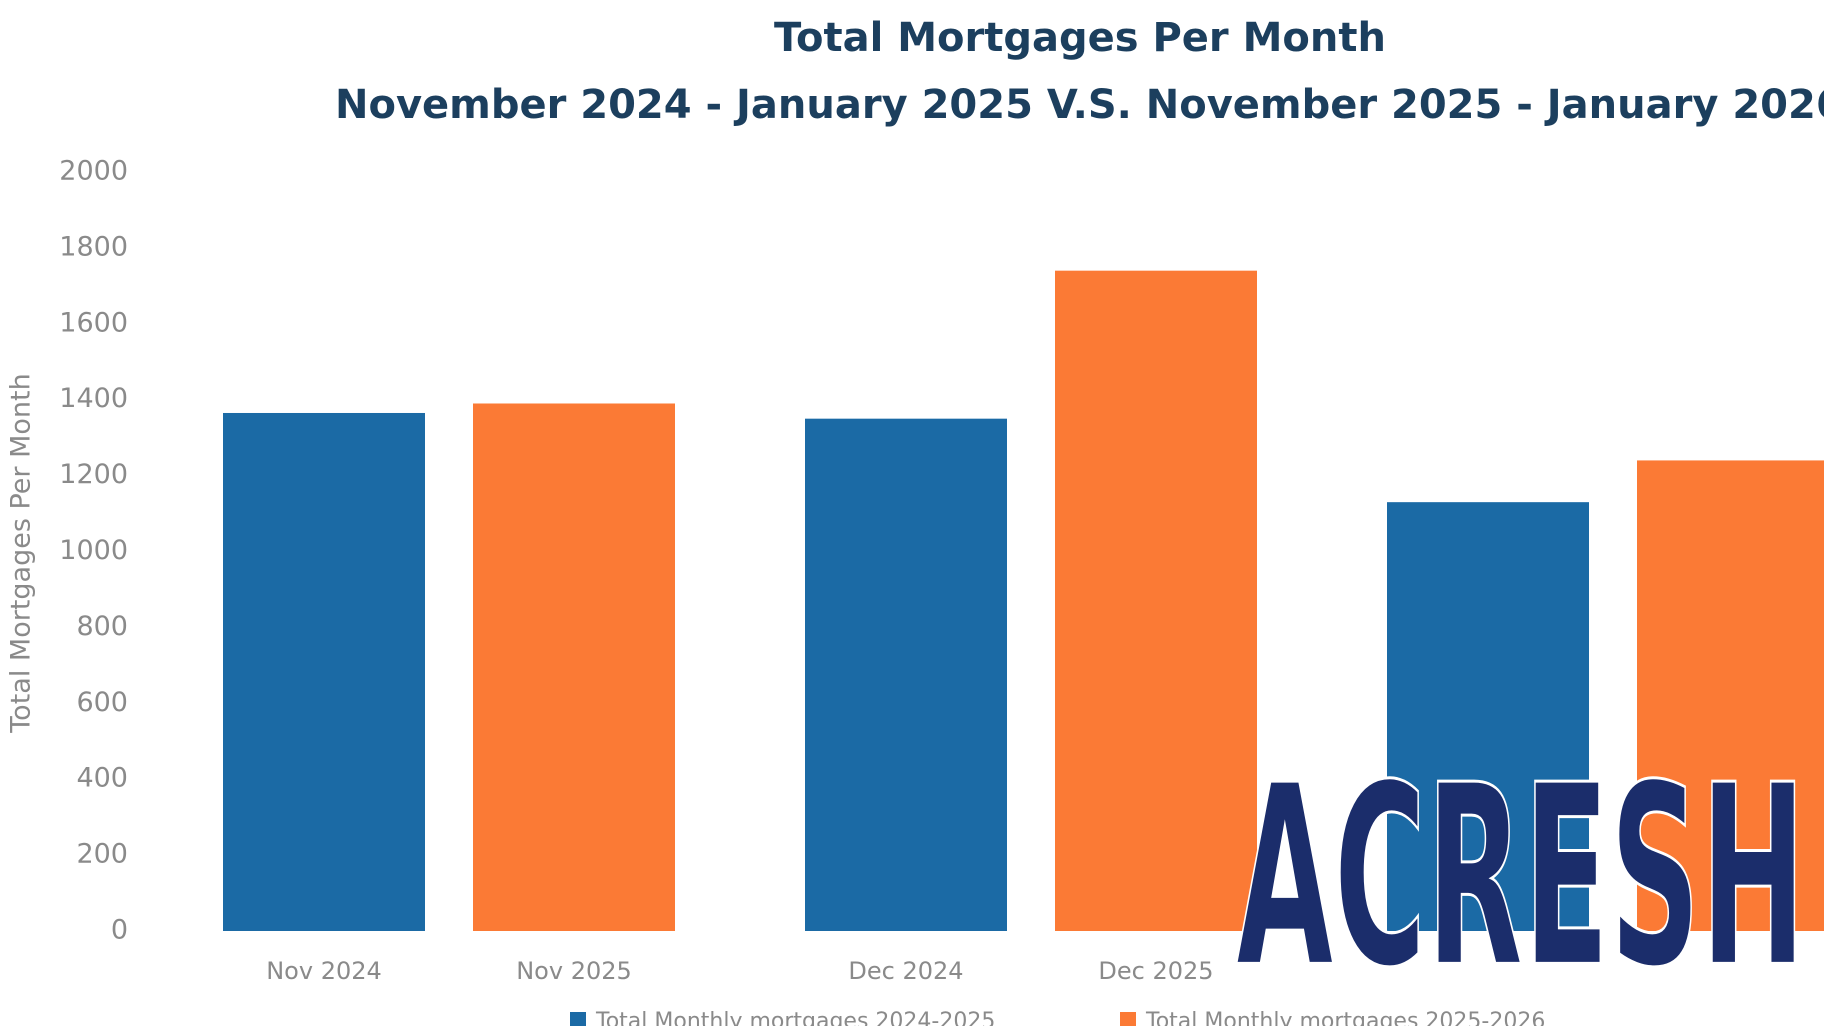 The height and width of the screenshot is (1026, 1824). What do you see at coordinates (795, 1017) in the screenshot?
I see `legend-label: Total Monthly mortgages 2024-2025` at bounding box center [795, 1017].